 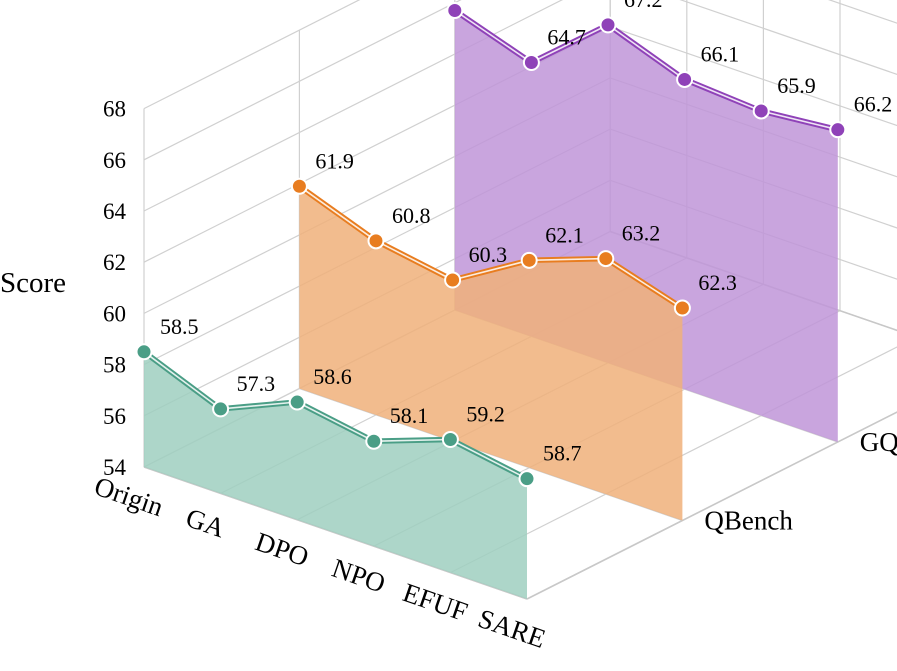 What do you see at coordinates (435, 602) in the screenshot?
I see `x-category-label: EFUF` at bounding box center [435, 602].